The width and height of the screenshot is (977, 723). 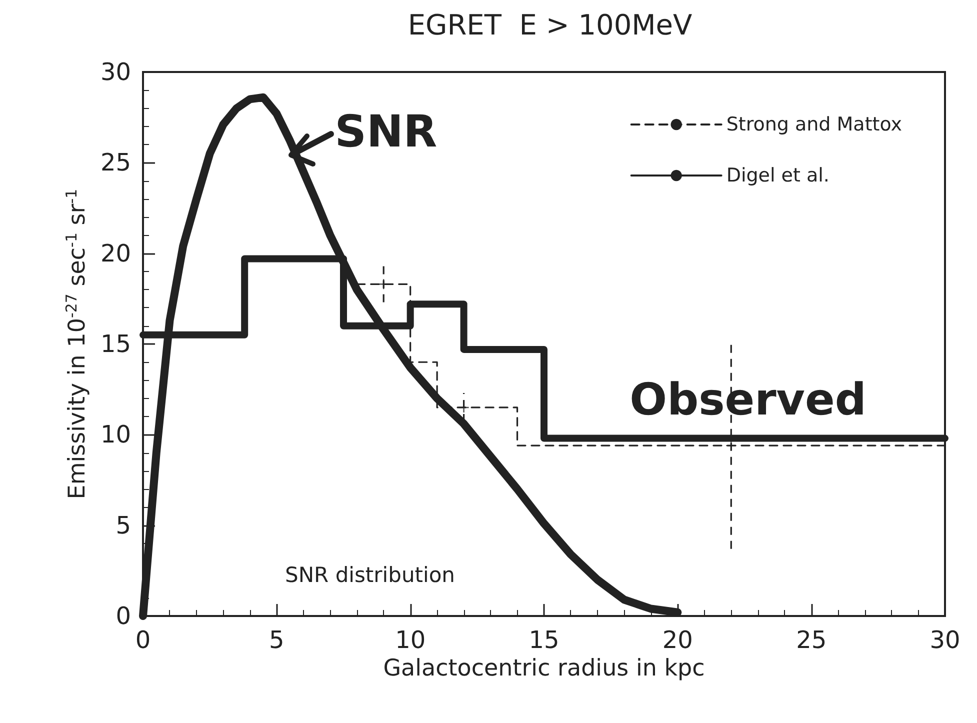 I want to click on chart-title: EGRET E > 100MeV, so click(x=550, y=25).